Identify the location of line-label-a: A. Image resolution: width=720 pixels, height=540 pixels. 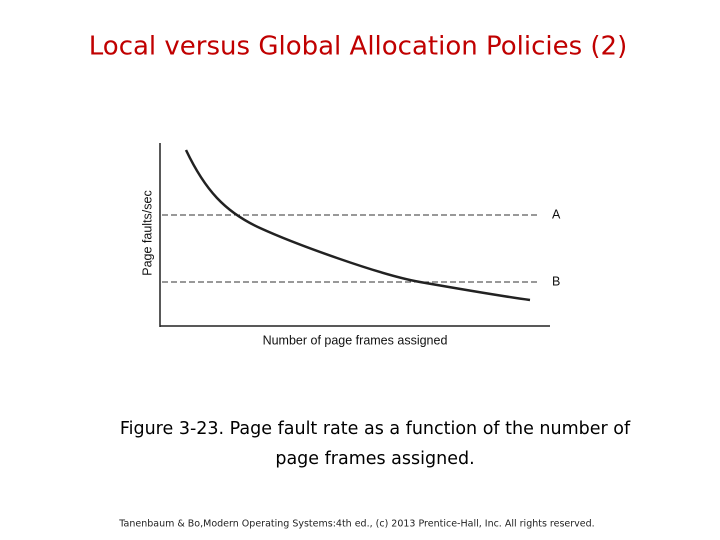
(556, 214).